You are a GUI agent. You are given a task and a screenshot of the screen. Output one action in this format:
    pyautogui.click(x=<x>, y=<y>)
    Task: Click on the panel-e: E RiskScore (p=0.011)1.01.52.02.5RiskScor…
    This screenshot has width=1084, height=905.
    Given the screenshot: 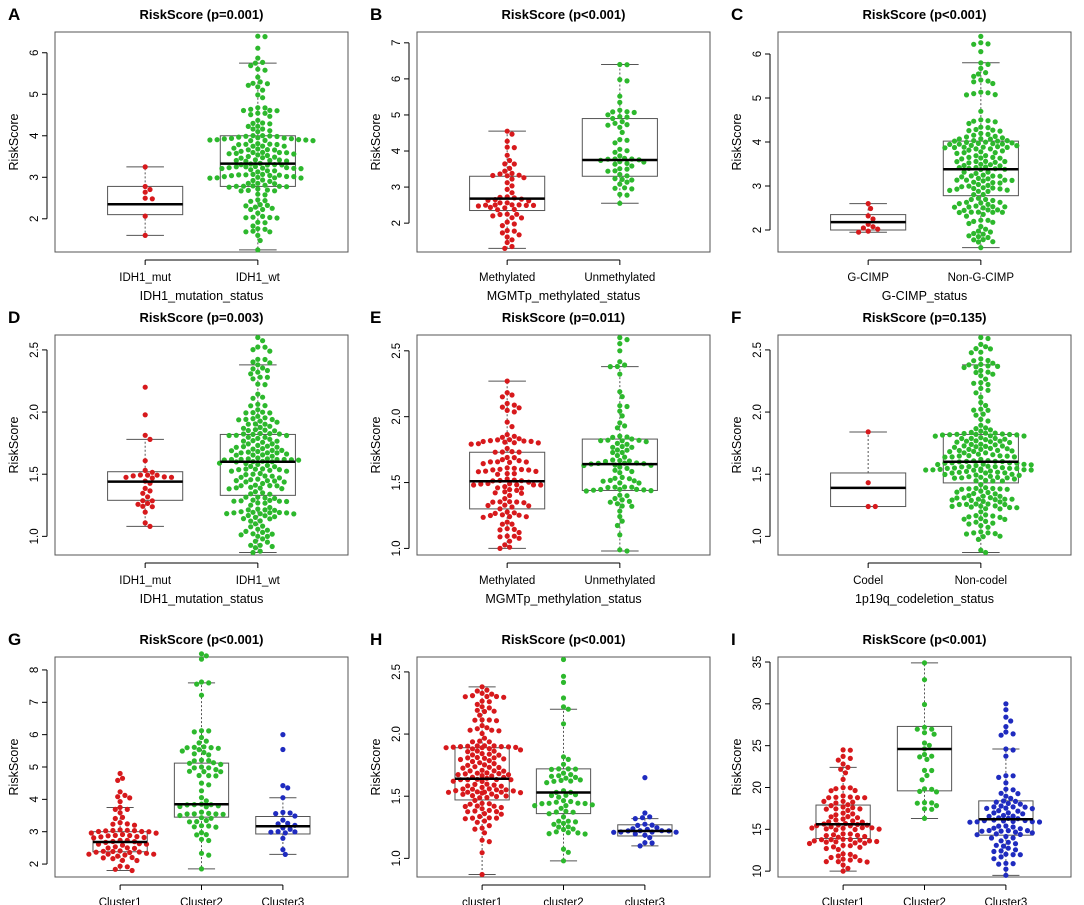 What is the action you would take?
    pyautogui.click(x=540, y=457)
    